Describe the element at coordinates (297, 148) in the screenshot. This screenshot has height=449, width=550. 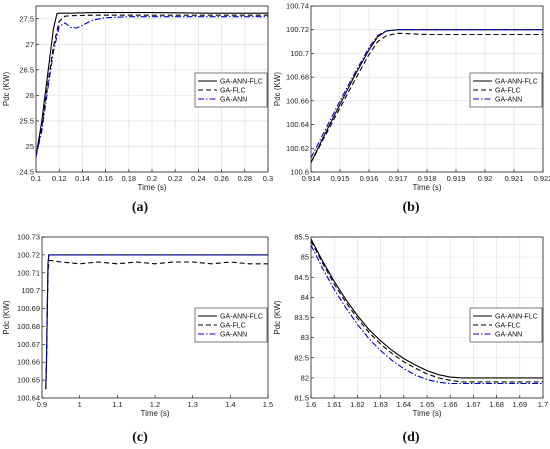
I see `y-tick-label: 100.62` at that location.